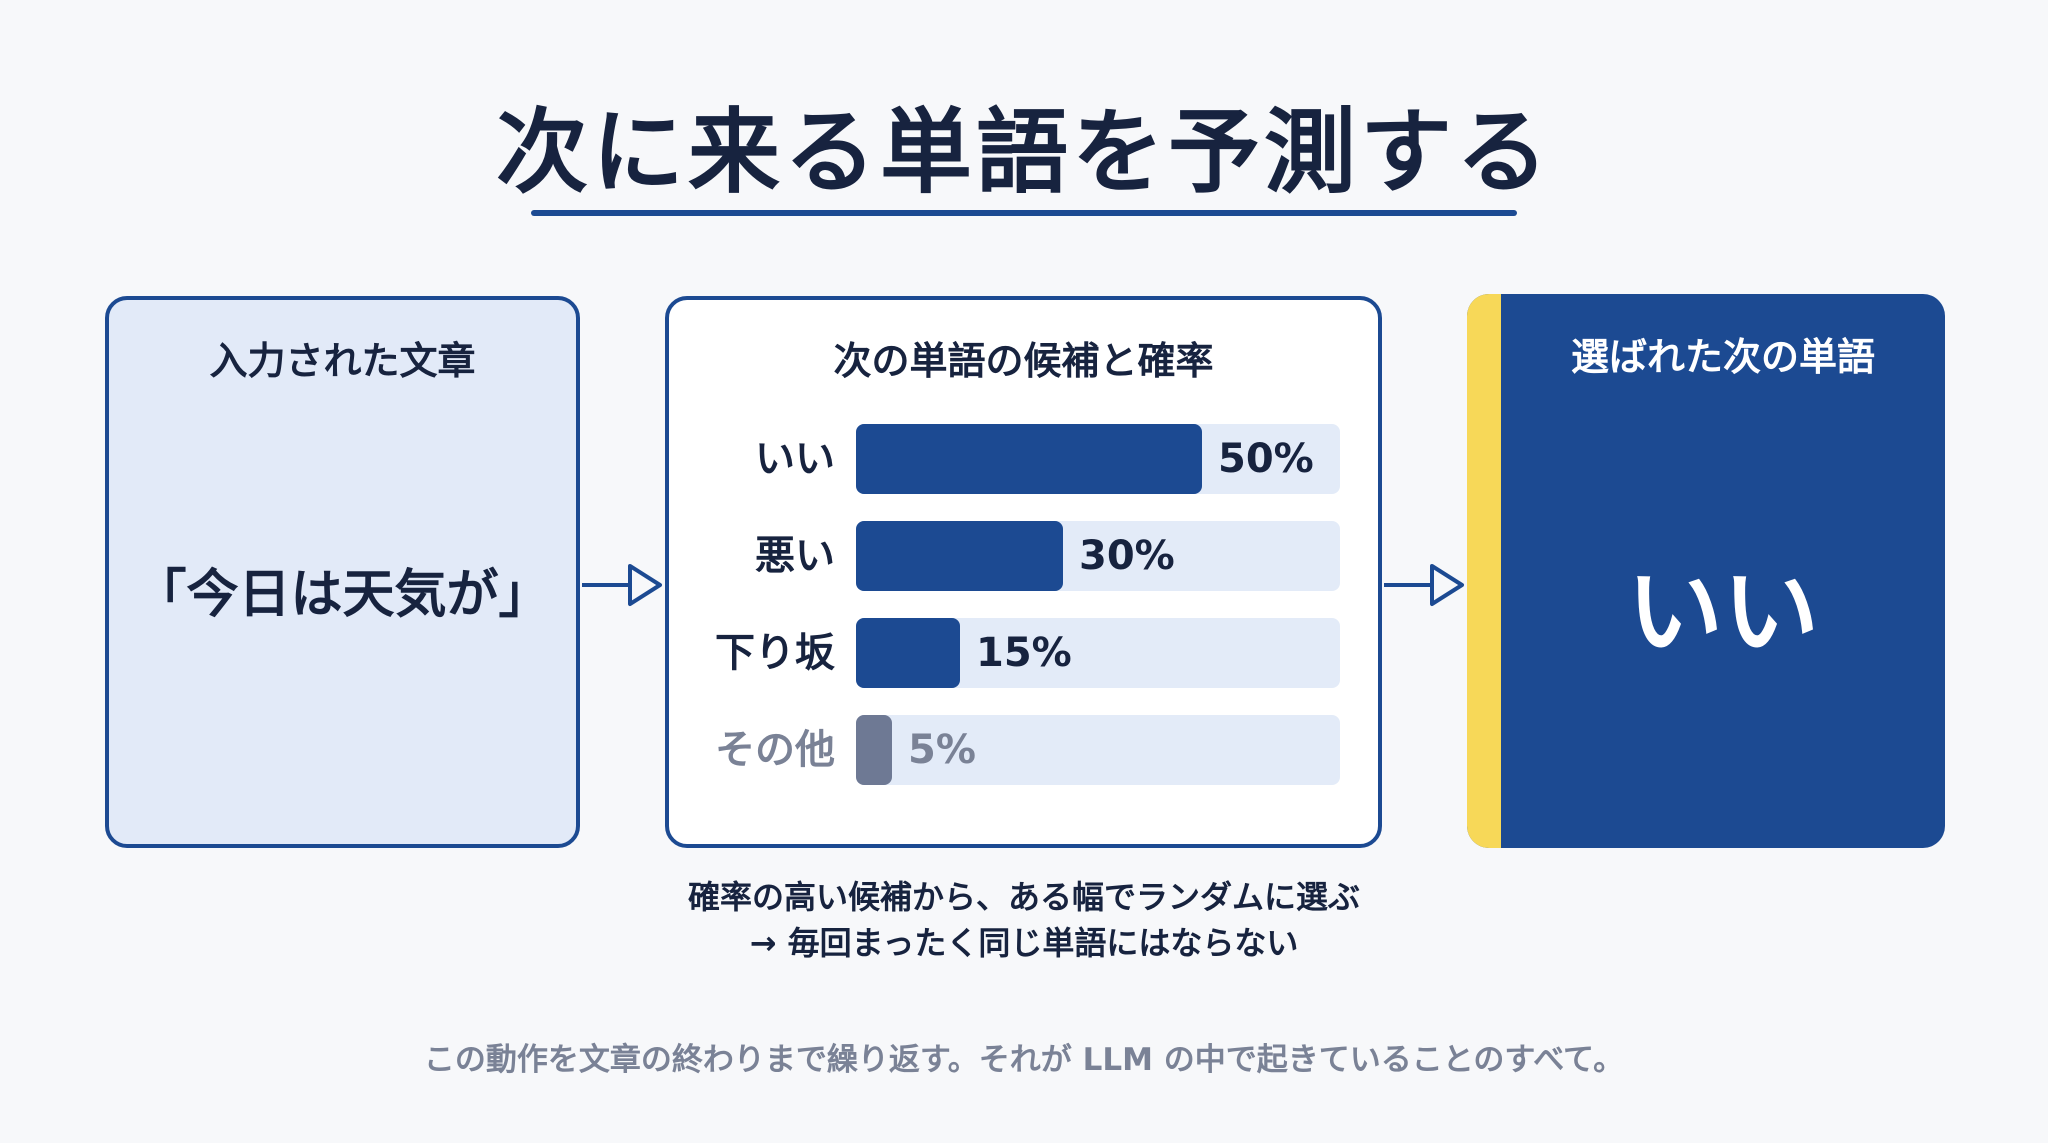  Describe the element at coordinates (1723, 612) in the screenshot. I see `selected-word: いい` at that location.